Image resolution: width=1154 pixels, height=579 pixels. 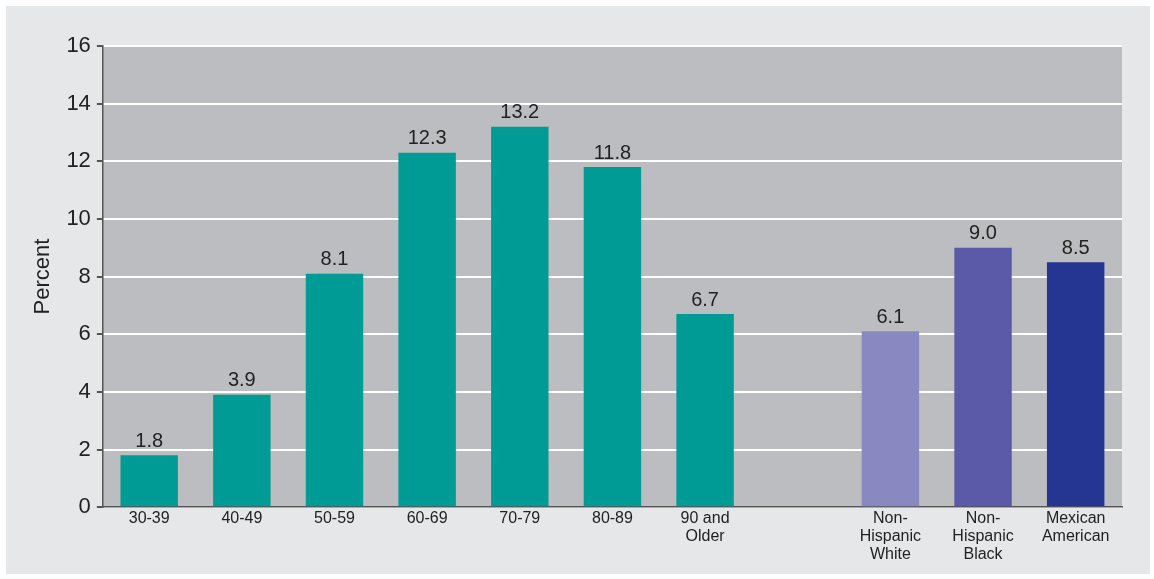 What do you see at coordinates (1075, 246) in the screenshot?
I see `data-label: 8.5` at bounding box center [1075, 246].